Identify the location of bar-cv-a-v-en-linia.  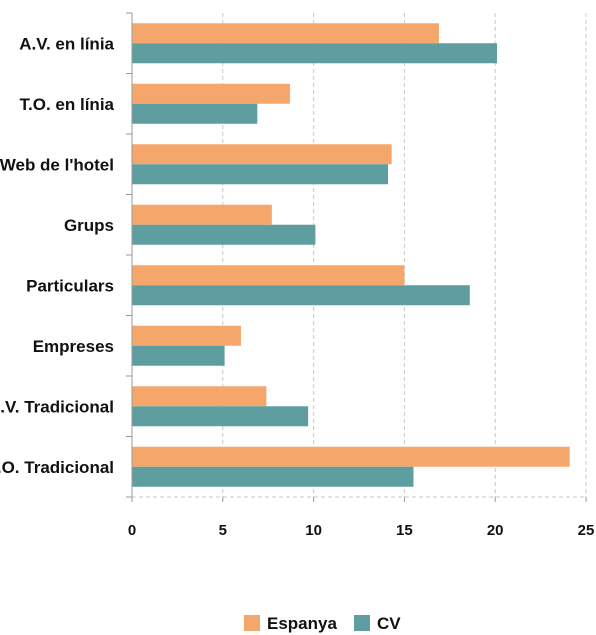
(315, 53).